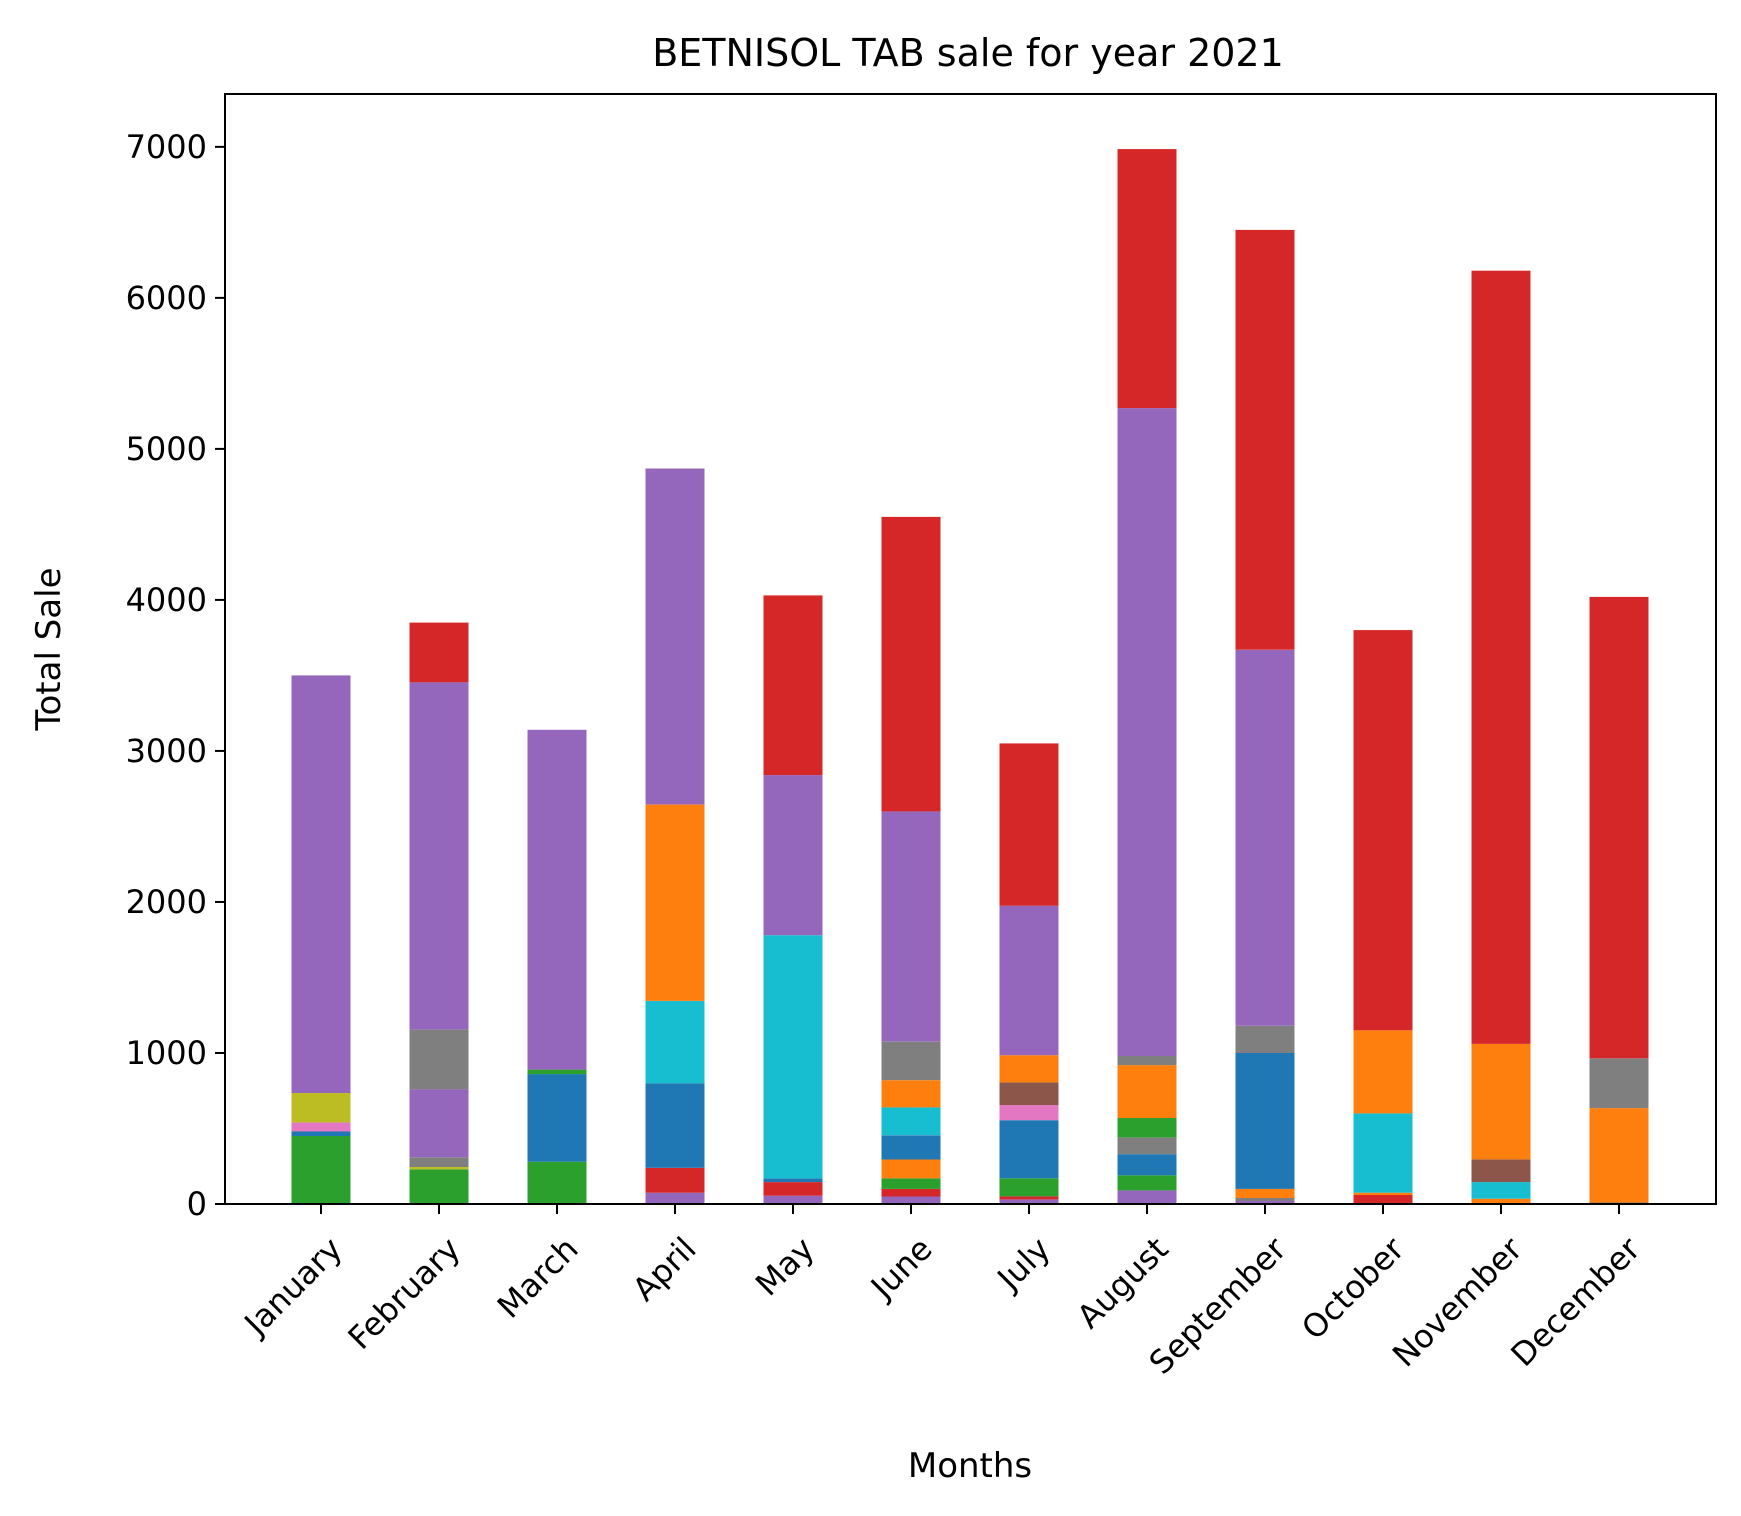  Describe the element at coordinates (1353, 1288) in the screenshot. I see `x-tick-label-october: October` at that location.